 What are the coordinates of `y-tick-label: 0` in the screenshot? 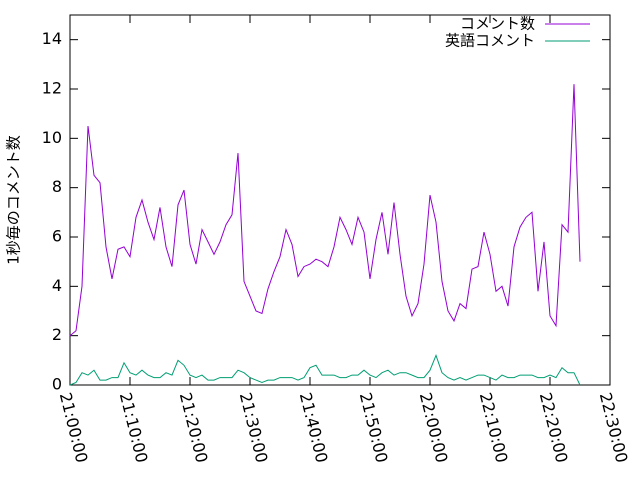 It's located at (57, 384).